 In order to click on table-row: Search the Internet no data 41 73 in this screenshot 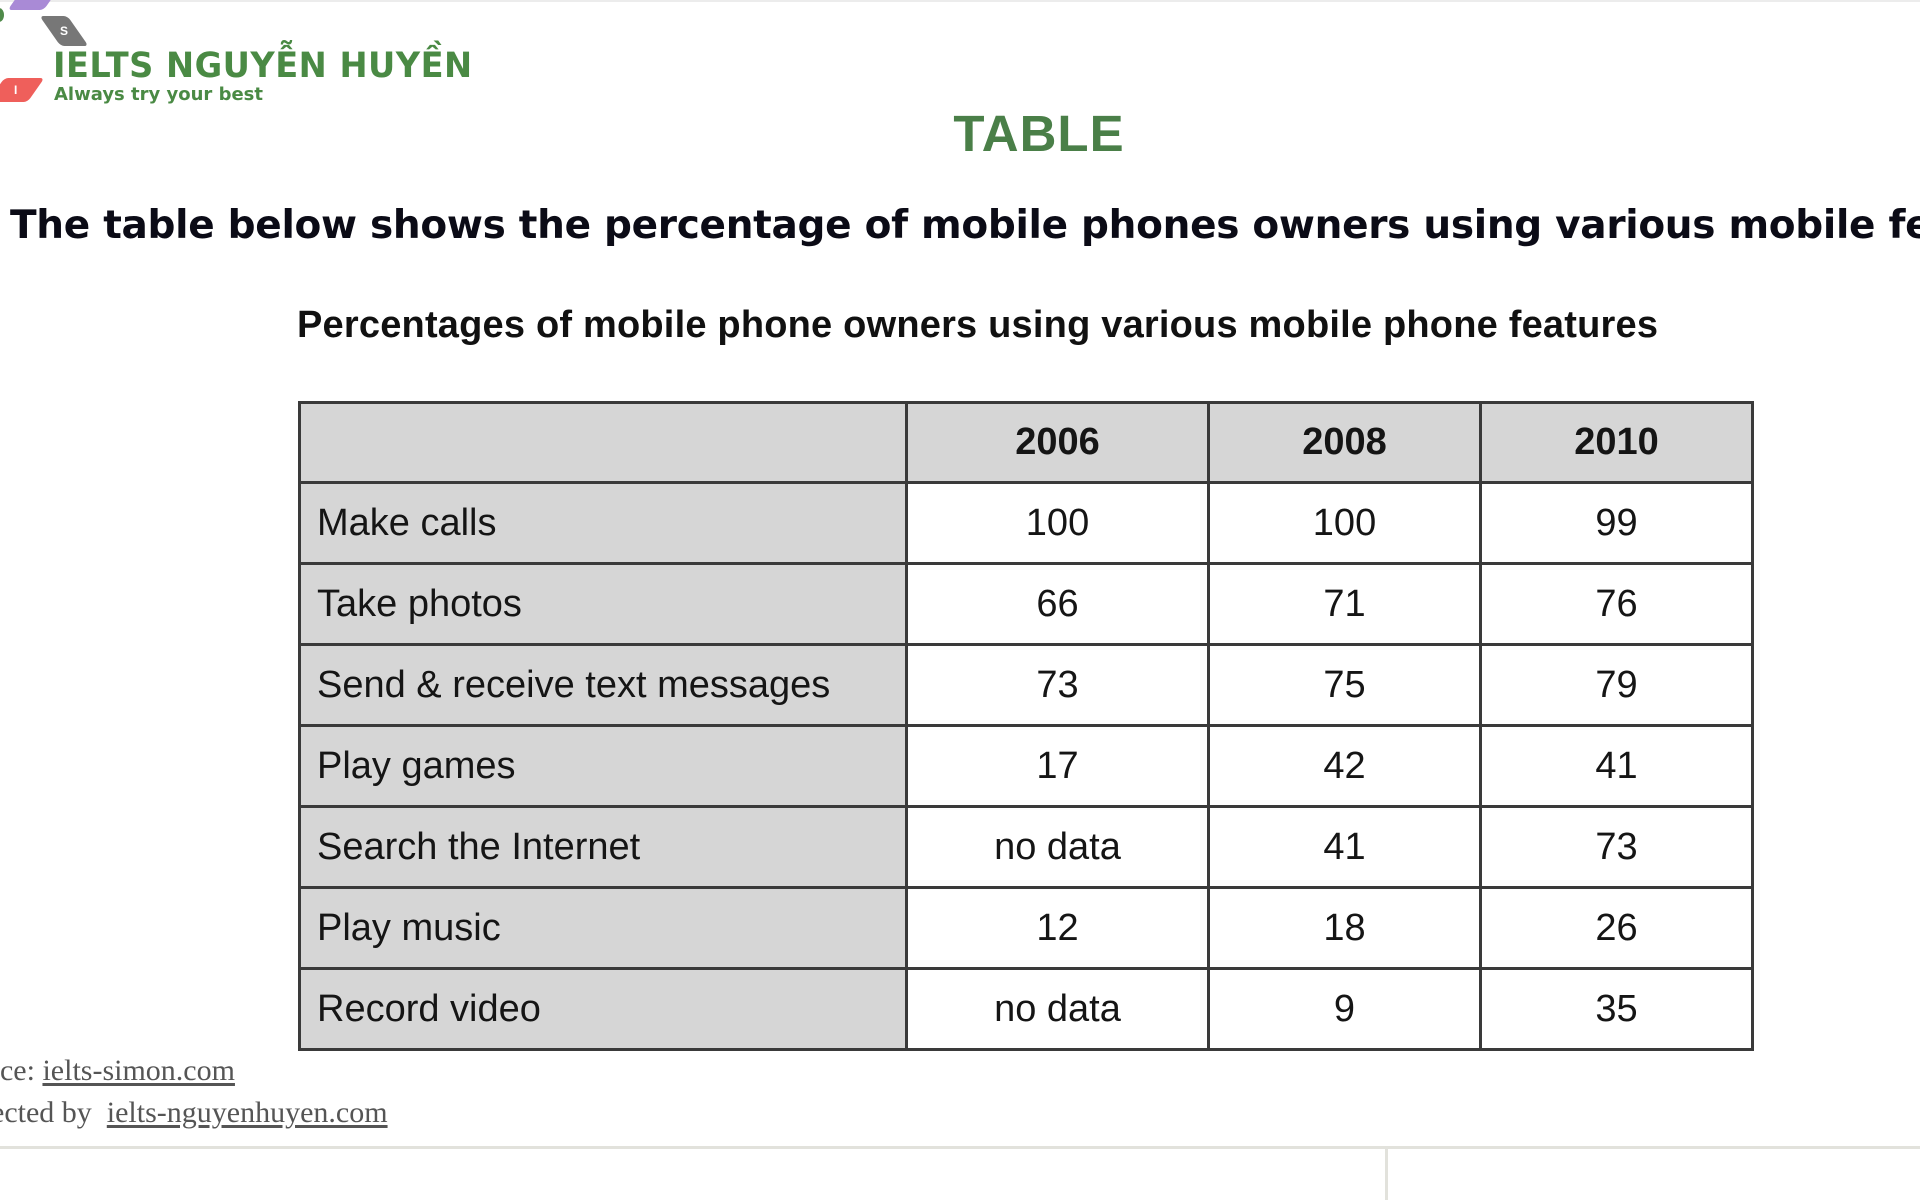, I will do `click(1026, 847)`.